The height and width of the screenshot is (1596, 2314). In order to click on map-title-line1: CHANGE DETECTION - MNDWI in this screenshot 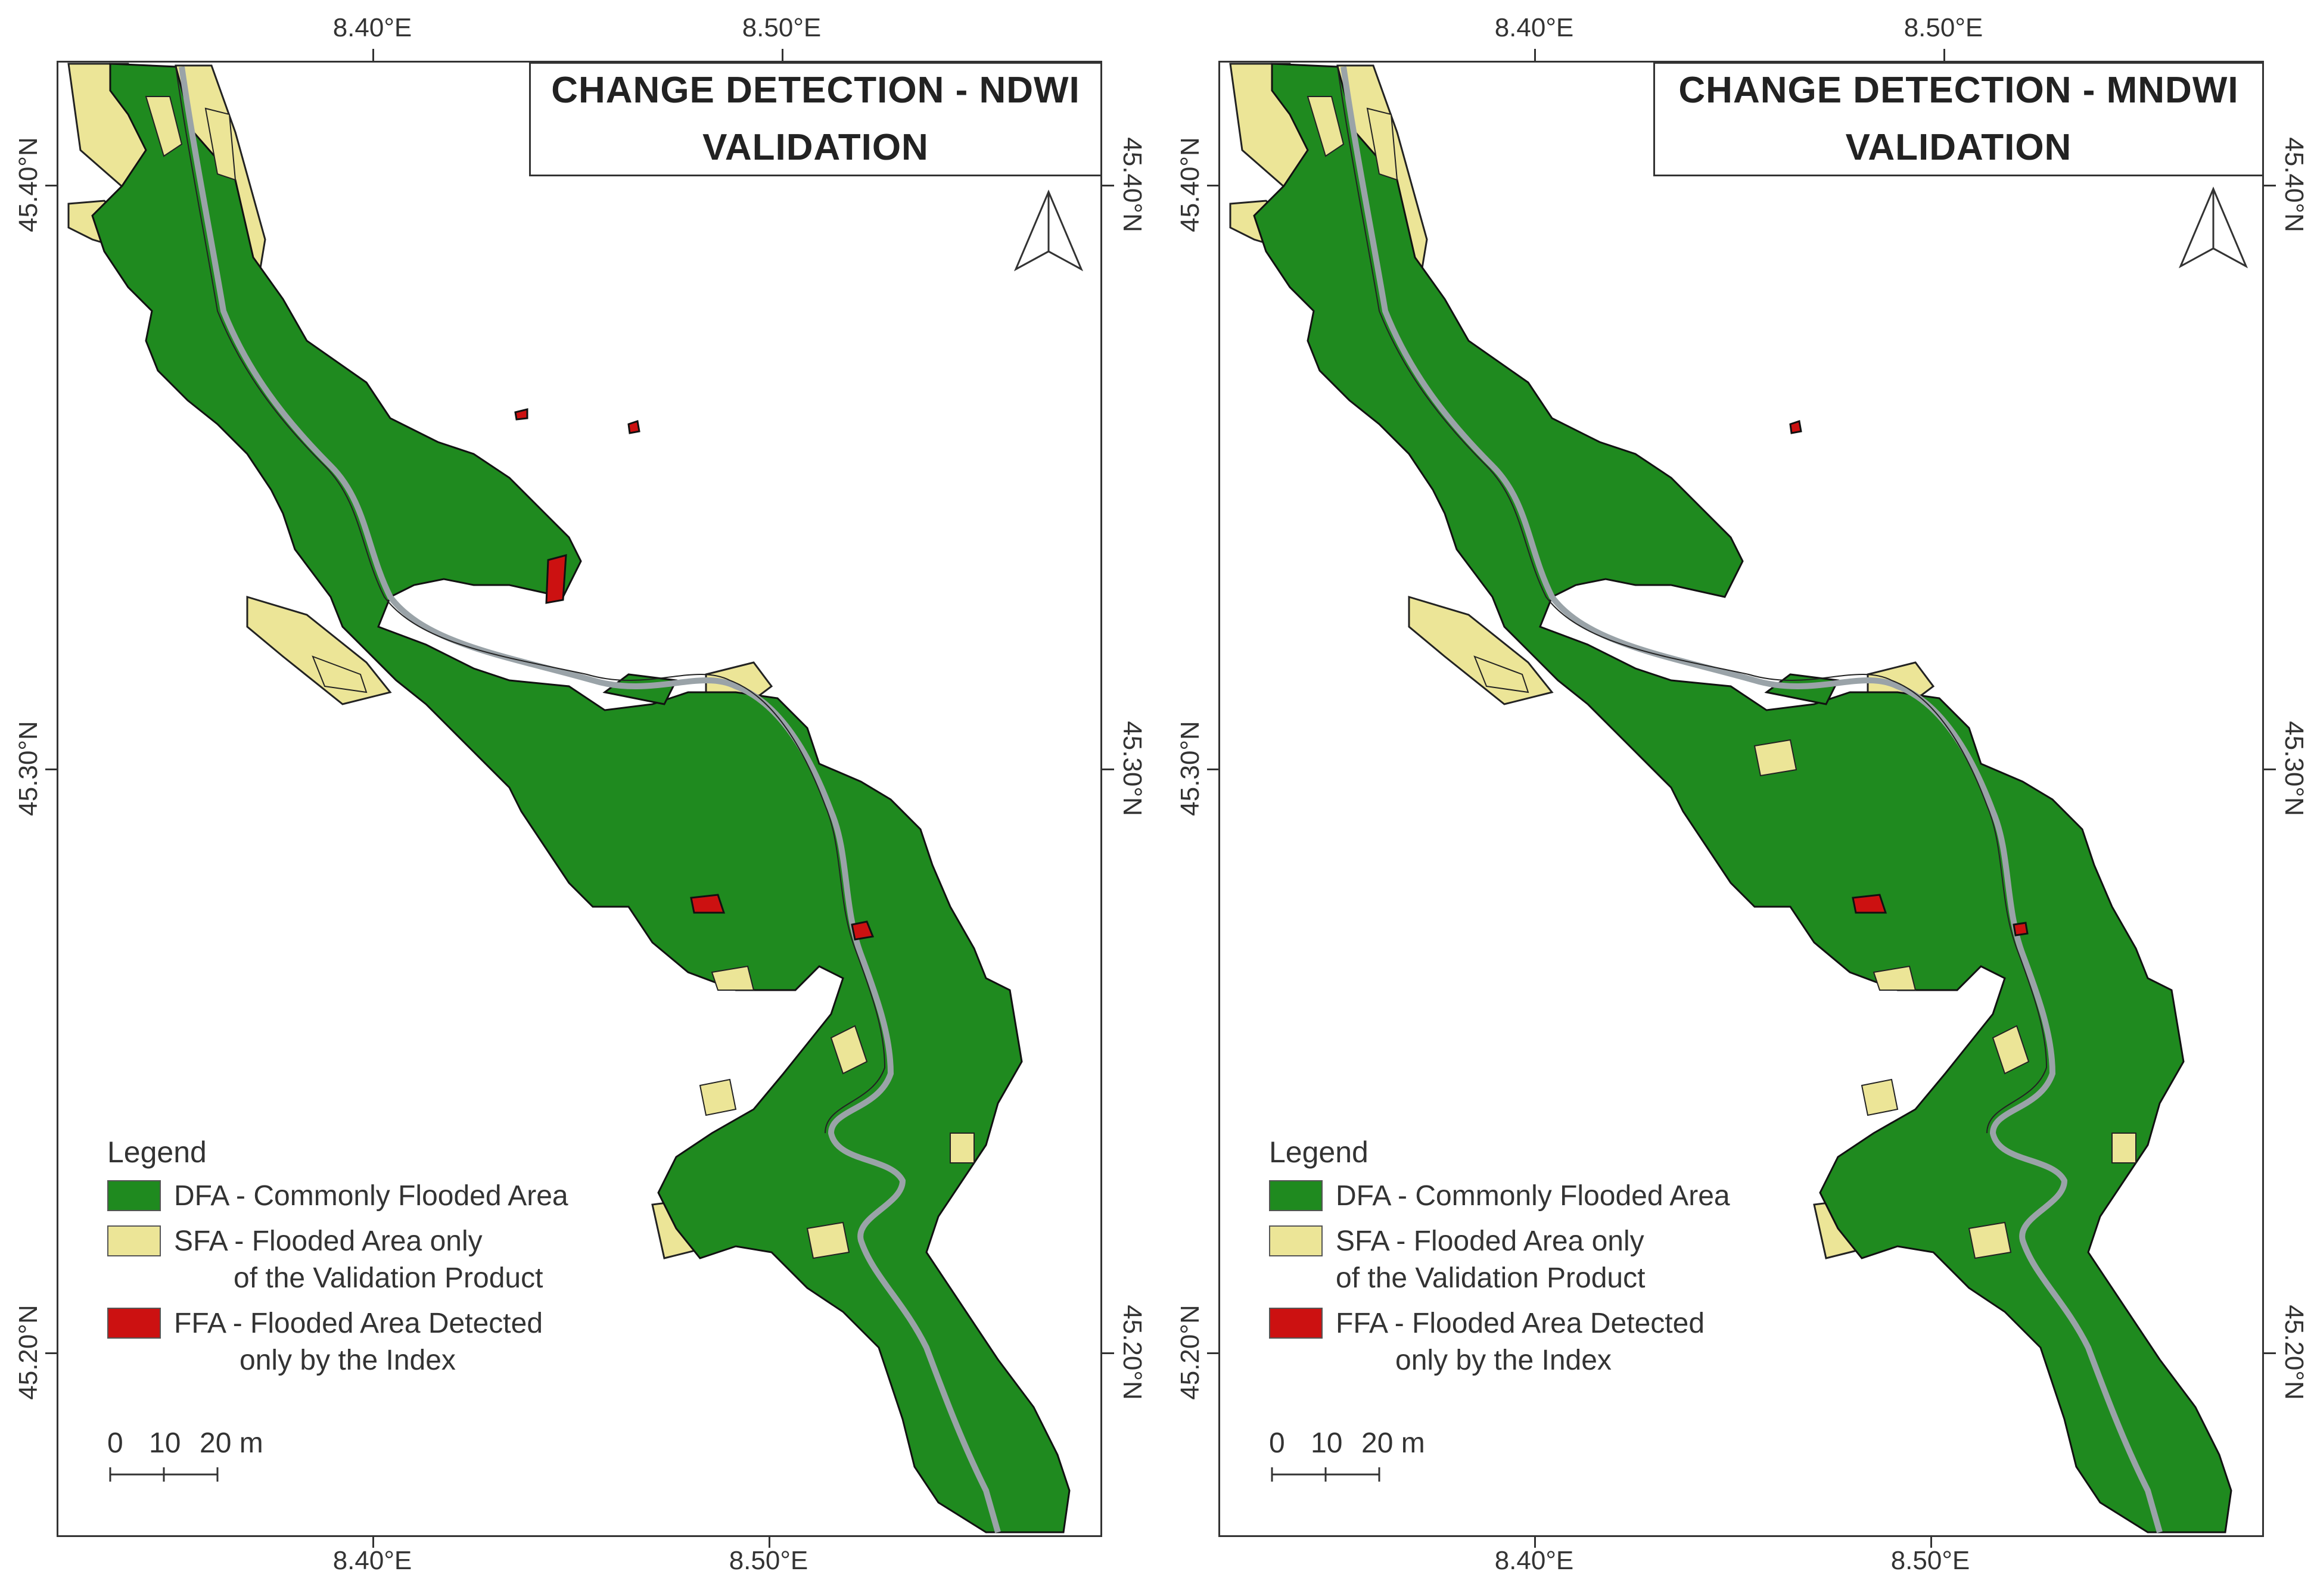, I will do `click(1958, 90)`.